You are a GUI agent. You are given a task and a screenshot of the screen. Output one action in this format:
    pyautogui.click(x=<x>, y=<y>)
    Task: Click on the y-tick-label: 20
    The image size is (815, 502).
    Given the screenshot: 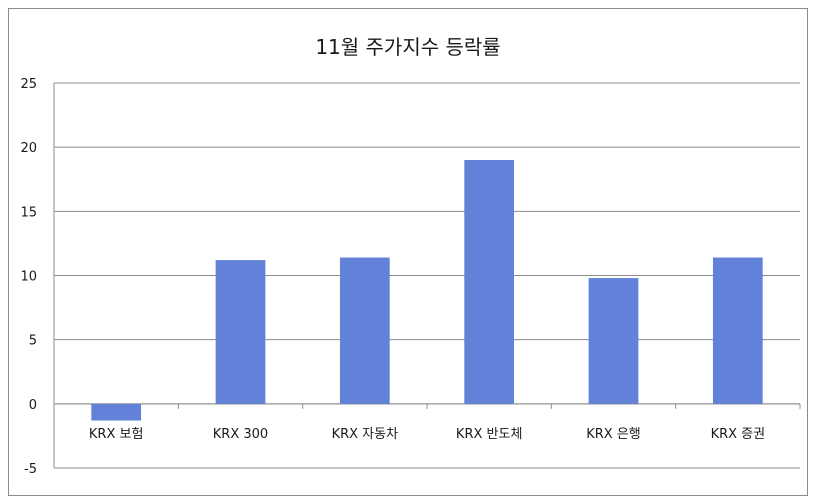 What is the action you would take?
    pyautogui.click(x=28, y=148)
    